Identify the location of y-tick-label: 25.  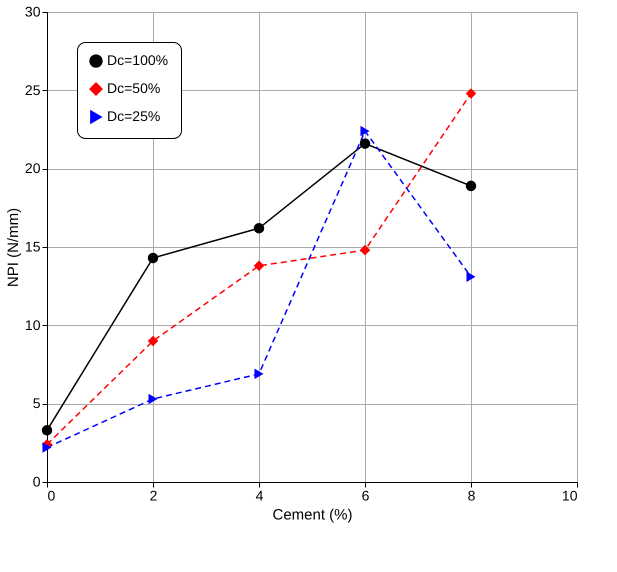
(32, 90).